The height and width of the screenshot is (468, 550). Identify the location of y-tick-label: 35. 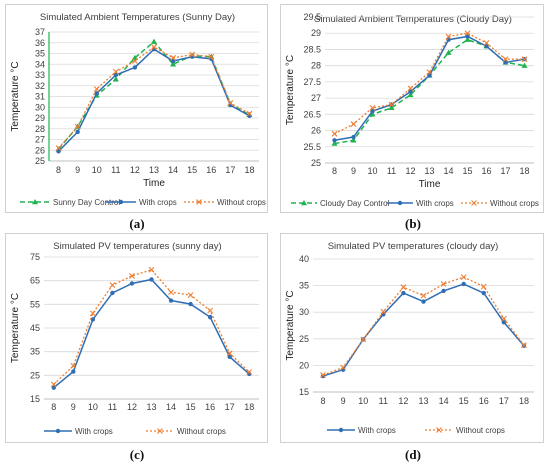
(35, 352).